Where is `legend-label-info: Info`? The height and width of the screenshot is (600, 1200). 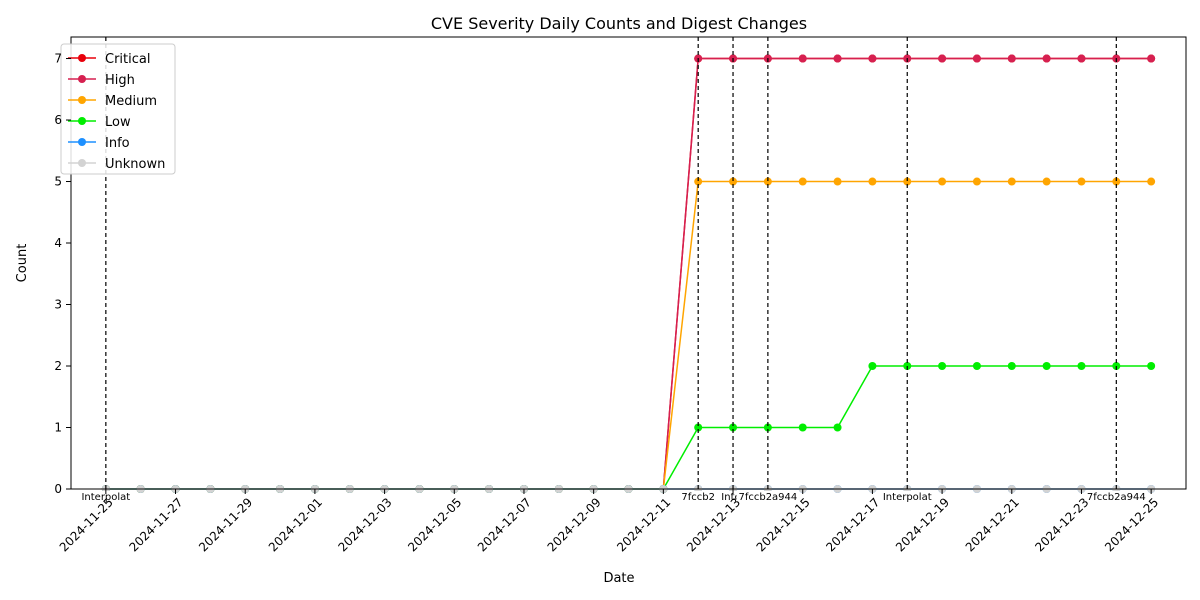
legend-label-info: Info is located at coordinates (117, 143).